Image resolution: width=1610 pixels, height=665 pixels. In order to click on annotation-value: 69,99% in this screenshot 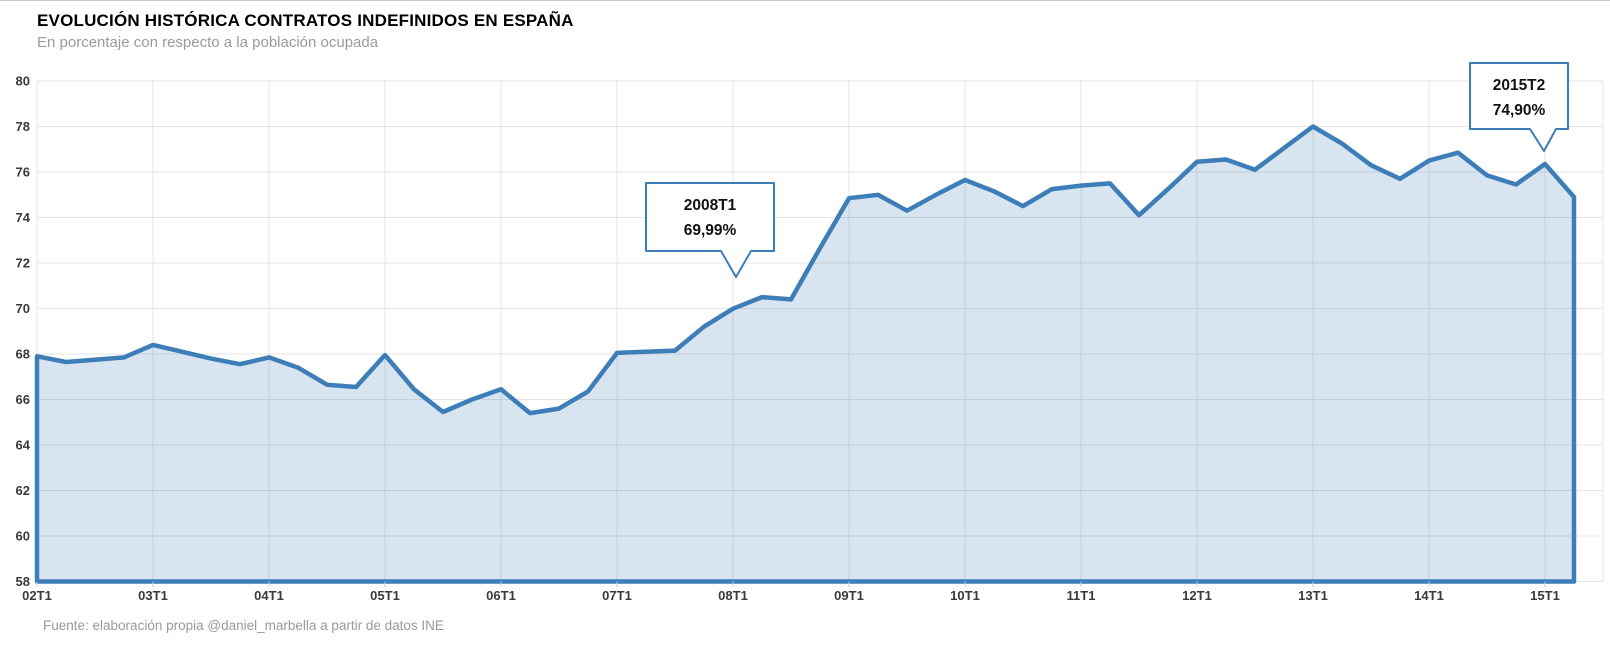, I will do `click(710, 230)`.